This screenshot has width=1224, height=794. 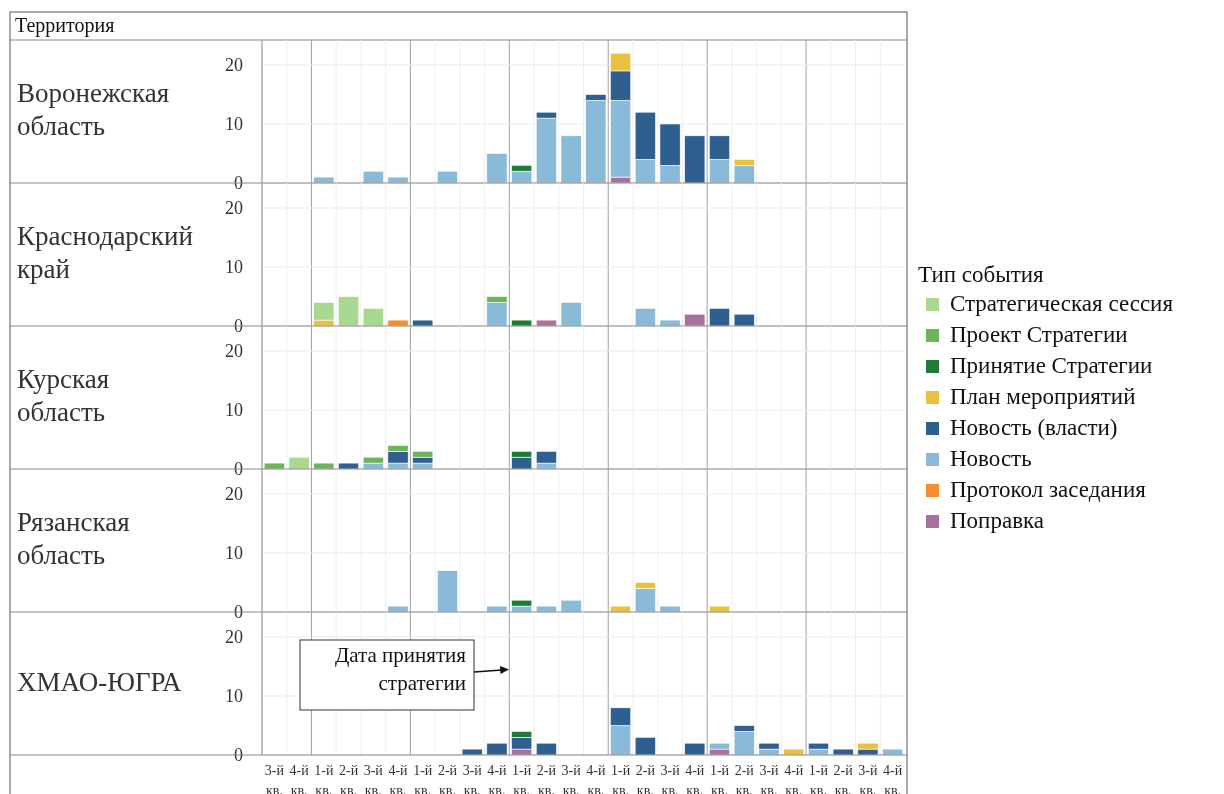 What do you see at coordinates (991, 458) in the screenshot?
I see `legend-label: Новость` at bounding box center [991, 458].